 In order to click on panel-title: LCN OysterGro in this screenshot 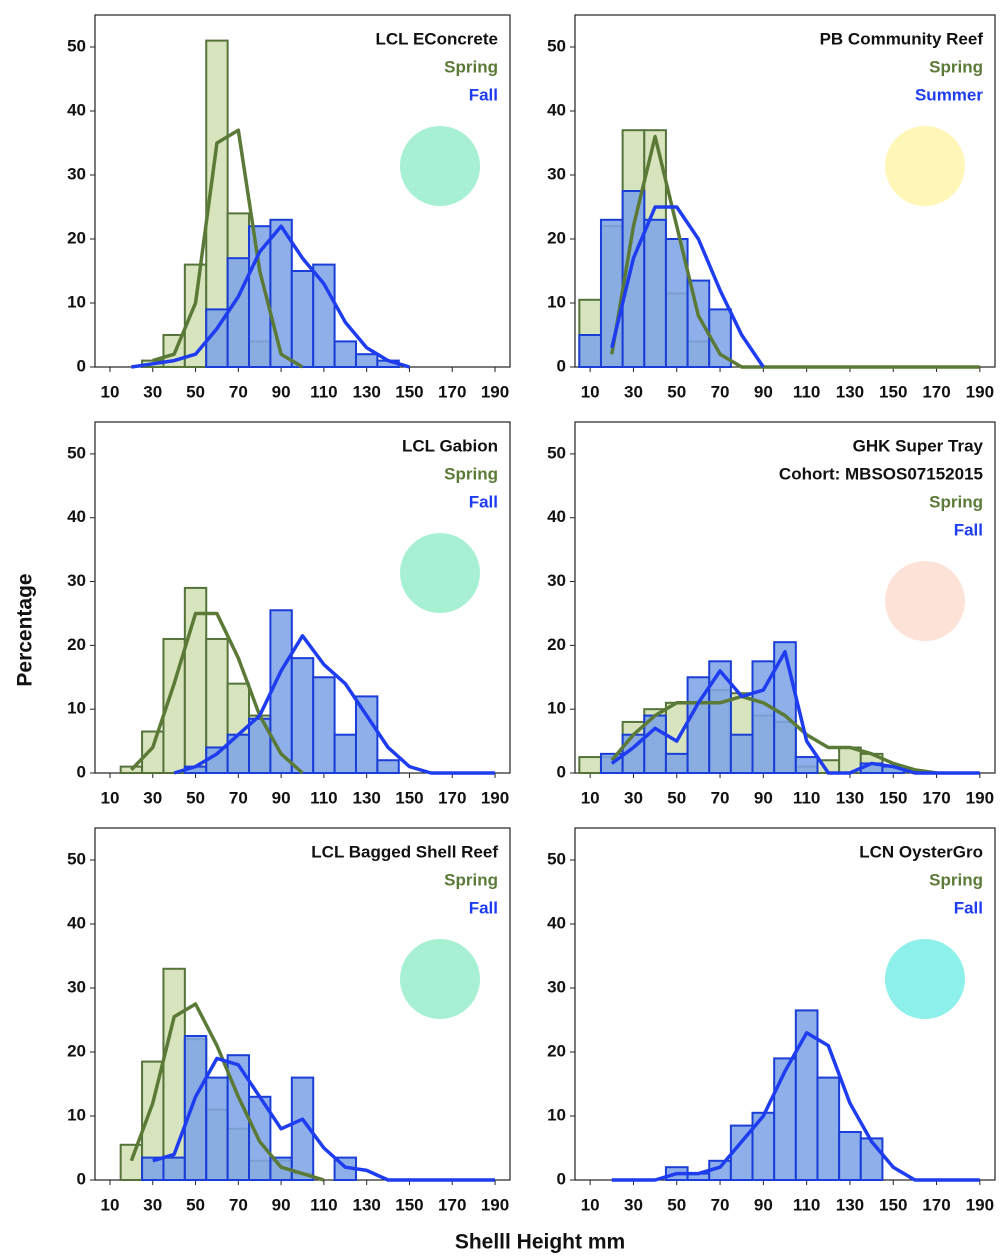, I will do `click(921, 851)`.